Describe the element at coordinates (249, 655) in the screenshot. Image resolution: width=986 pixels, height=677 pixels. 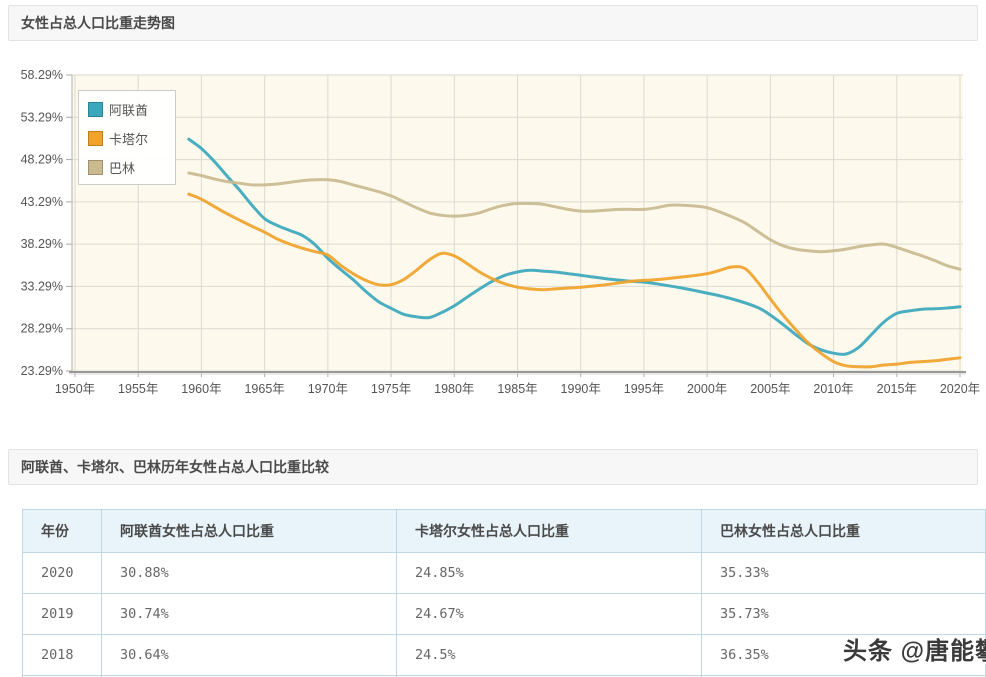
I see `table-cell: 30.64%` at that location.